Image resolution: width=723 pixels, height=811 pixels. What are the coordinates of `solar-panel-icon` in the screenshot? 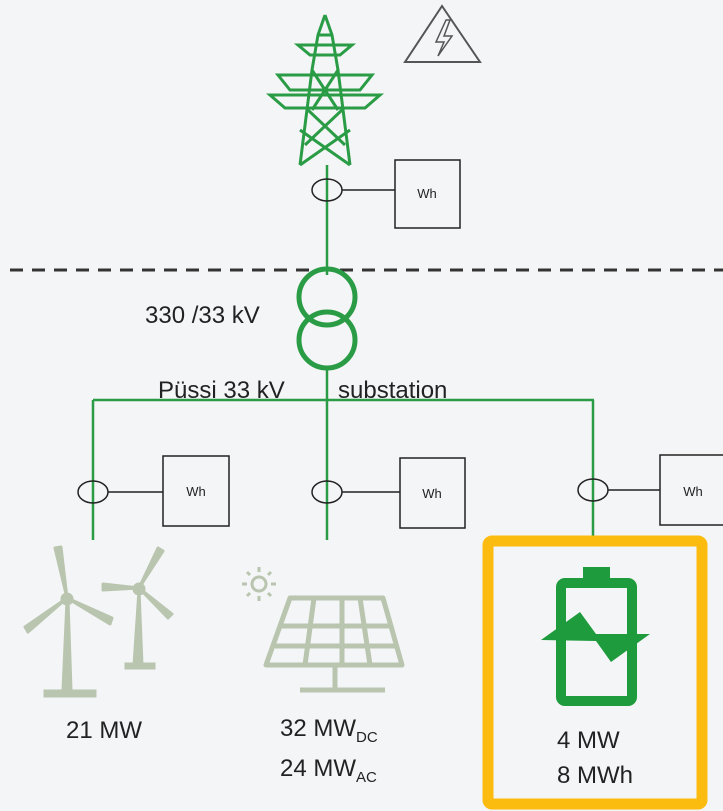 It's located at (323, 630).